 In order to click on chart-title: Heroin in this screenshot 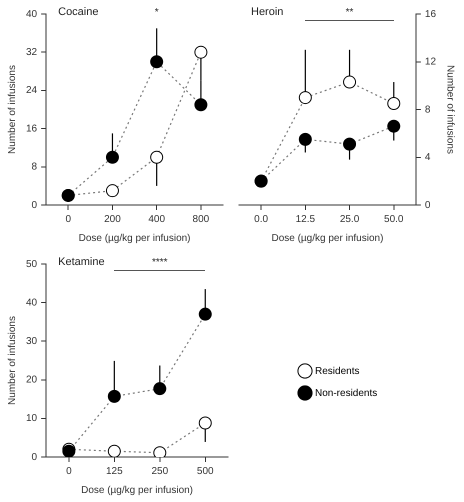, I will do `click(267, 12)`.